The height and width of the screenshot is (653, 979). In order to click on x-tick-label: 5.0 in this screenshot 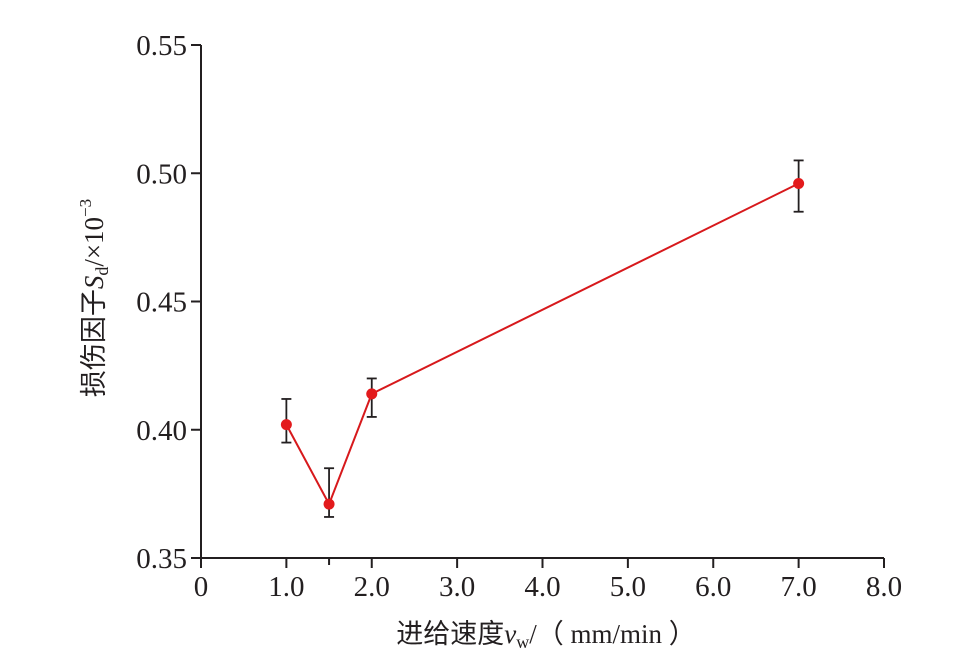, I will do `click(628, 587)`.